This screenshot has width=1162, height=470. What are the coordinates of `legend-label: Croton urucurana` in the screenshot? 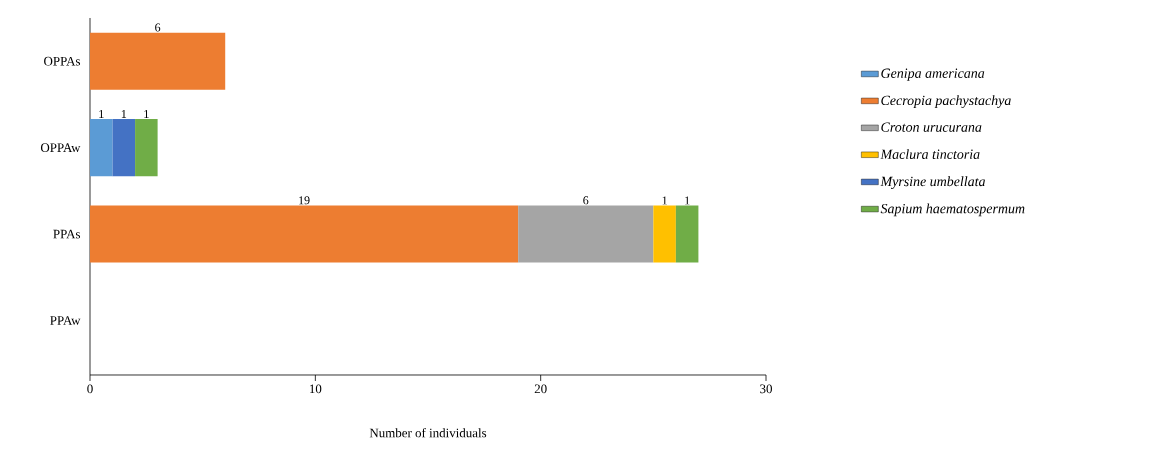 It's located at (931, 127).